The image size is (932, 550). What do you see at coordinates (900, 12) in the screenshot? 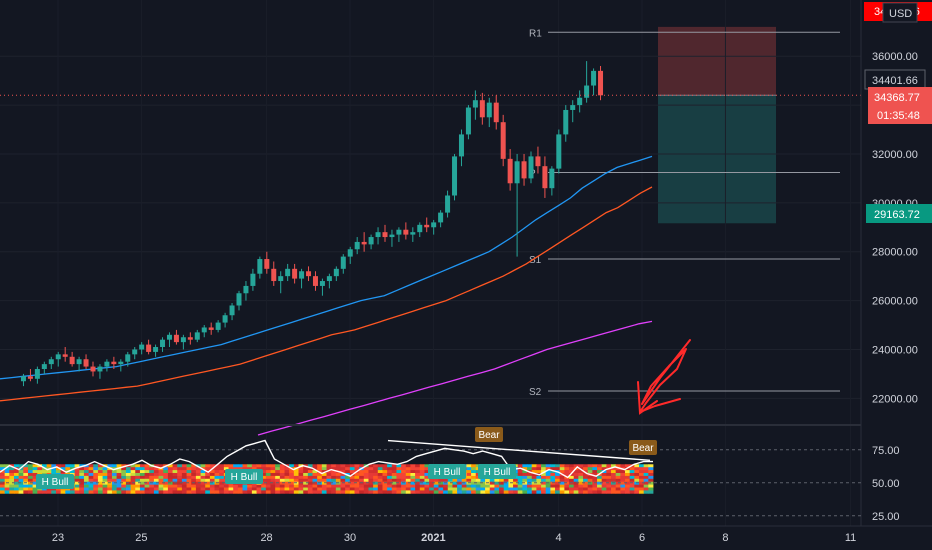
I see `currency-badge: USD` at bounding box center [900, 12].